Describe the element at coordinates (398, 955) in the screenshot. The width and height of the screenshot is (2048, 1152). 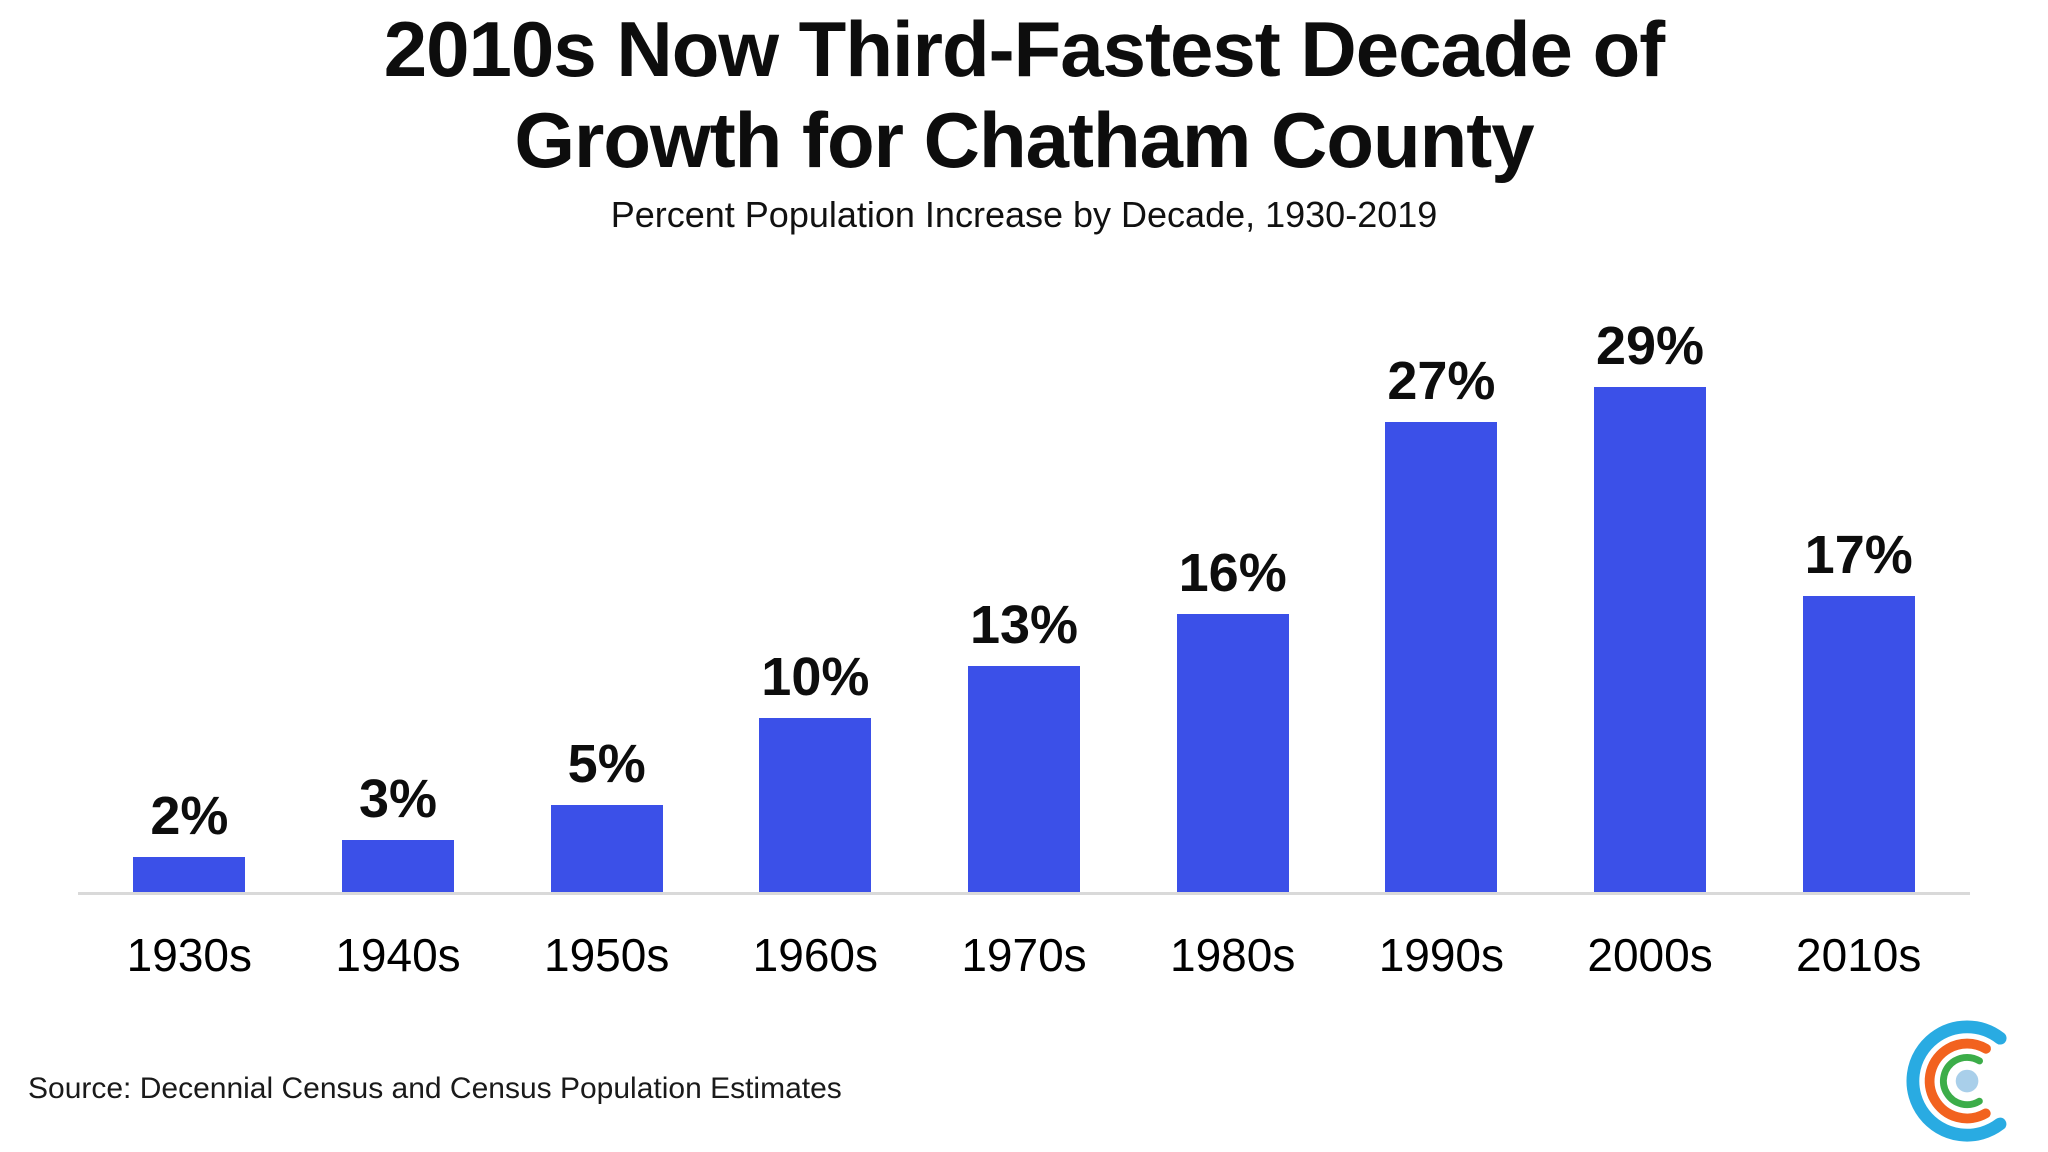
I see `category-label: 1940s` at that location.